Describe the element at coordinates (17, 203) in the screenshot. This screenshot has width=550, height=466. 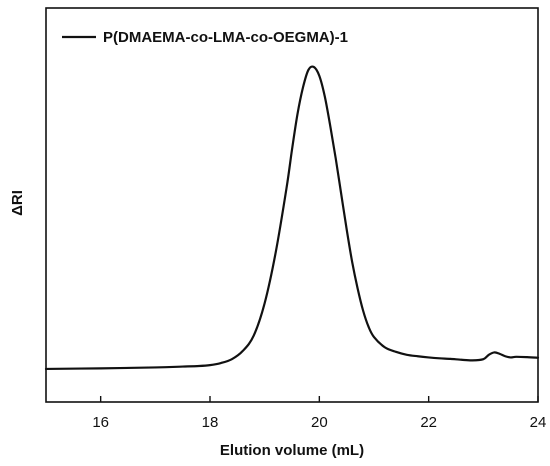
I see `y-axis-title: ΔRI` at that location.